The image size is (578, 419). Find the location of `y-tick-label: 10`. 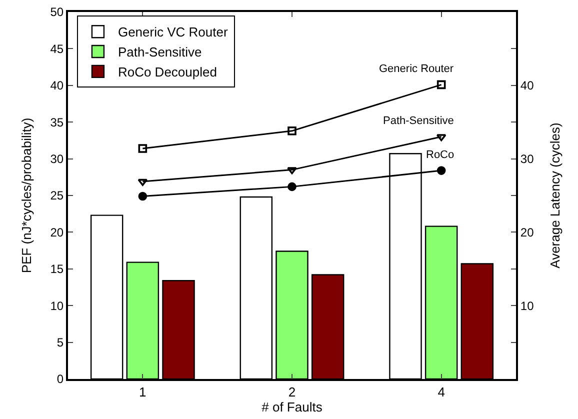

y-tick-label: 10 is located at coordinates (57, 305).